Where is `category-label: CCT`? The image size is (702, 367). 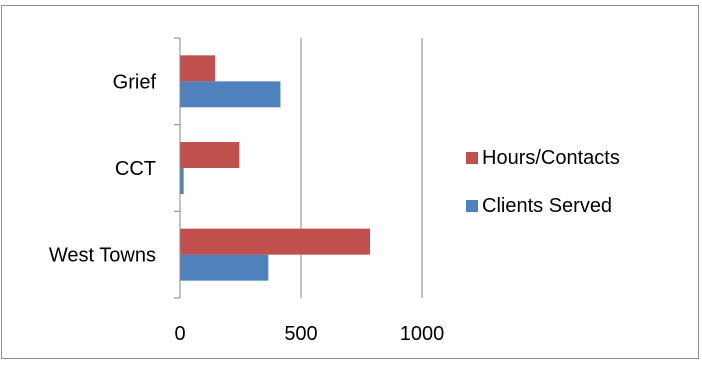 category-label: CCT is located at coordinates (135, 169).